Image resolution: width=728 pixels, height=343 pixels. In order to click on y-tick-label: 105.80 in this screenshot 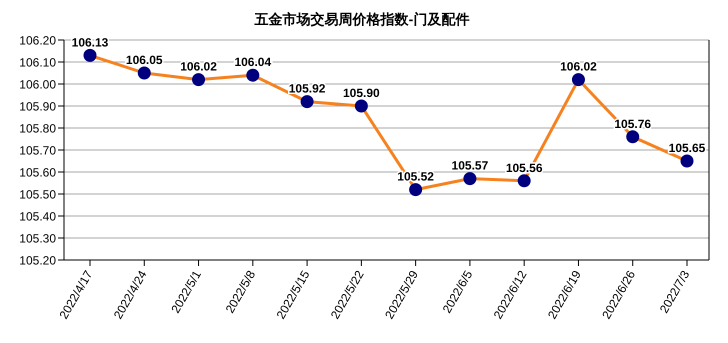, I will do `click(37, 128)`.